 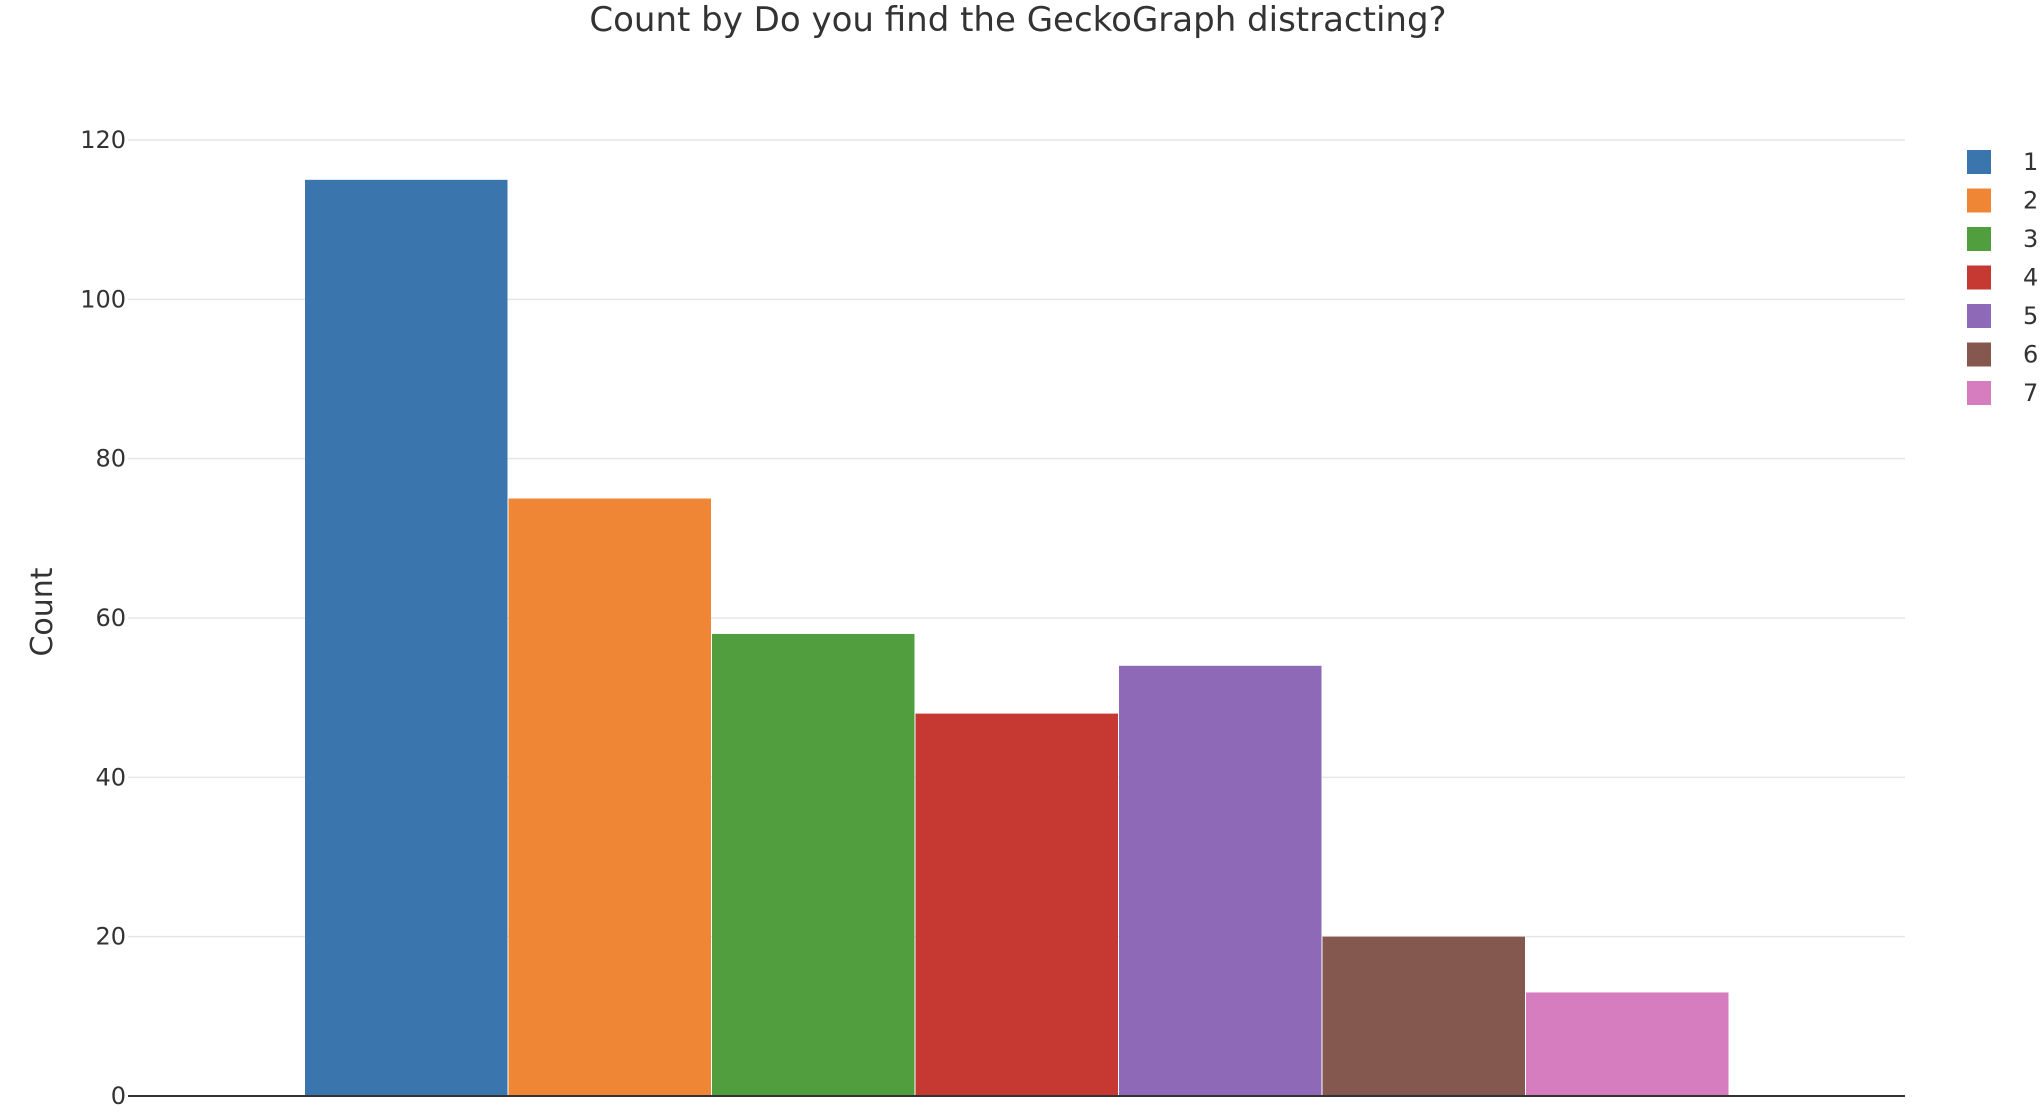 What do you see at coordinates (2030, 316) in the screenshot?
I see `legend-label: 5` at bounding box center [2030, 316].